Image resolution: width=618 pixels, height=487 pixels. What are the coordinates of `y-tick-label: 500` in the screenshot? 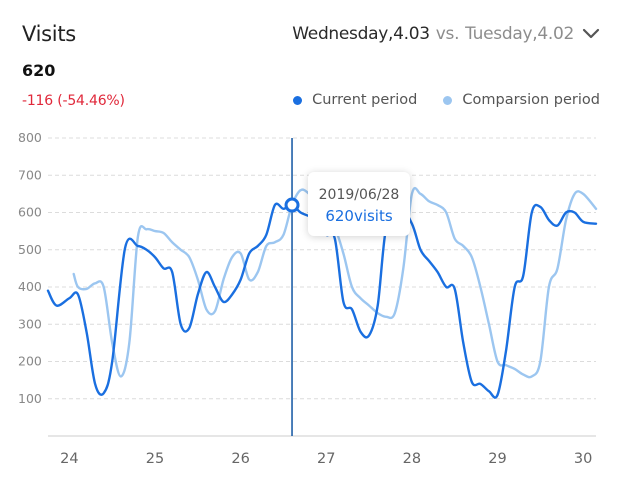 It's located at (30, 249).